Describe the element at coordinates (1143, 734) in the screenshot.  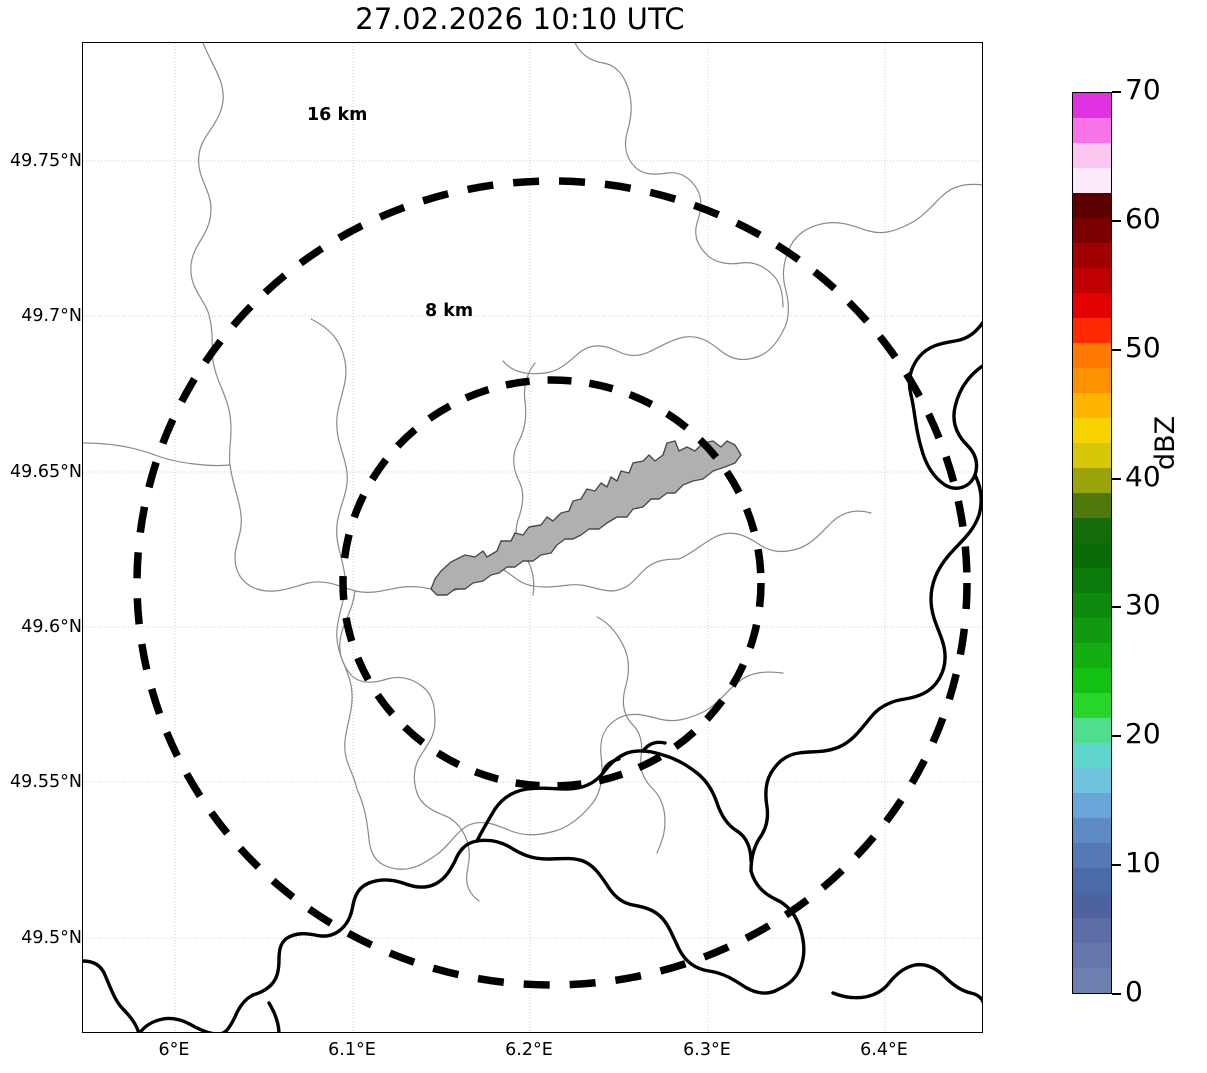
I see `colorbar-tick-label: 20` at that location.